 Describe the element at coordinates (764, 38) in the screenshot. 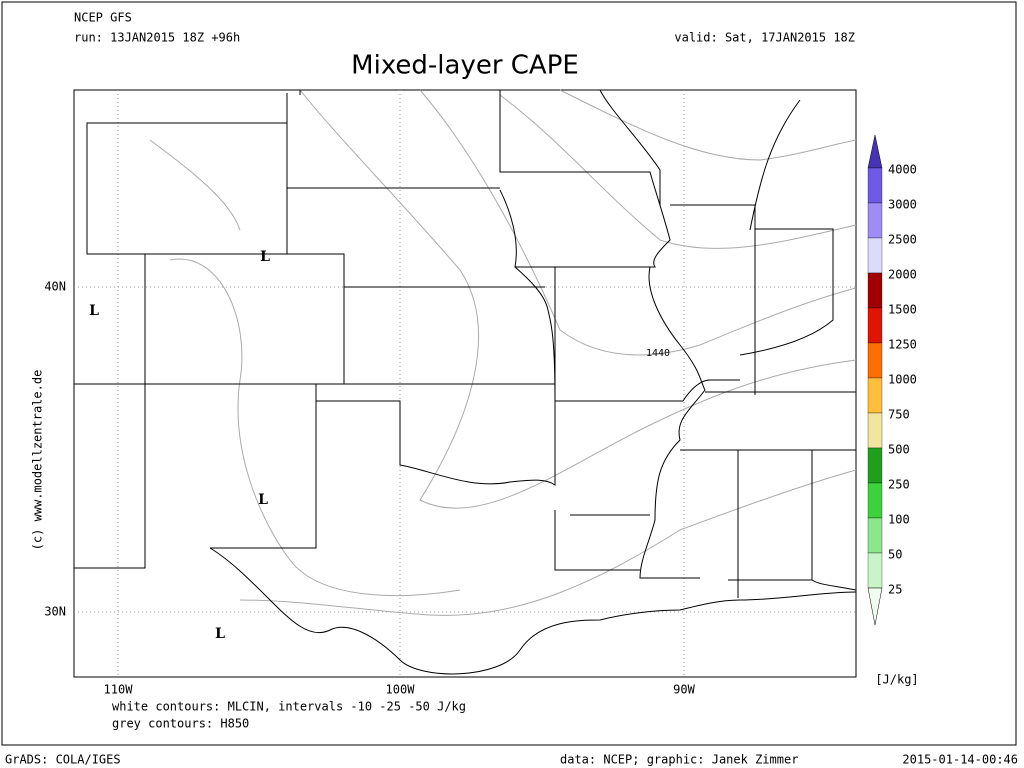

I see `valid: valid: Sat, 17JAN2015 18Z` at that location.